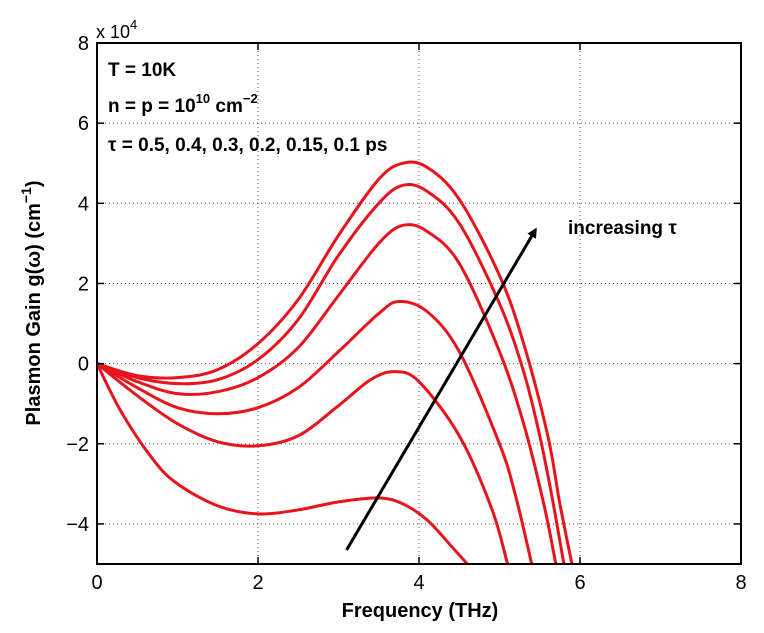 The height and width of the screenshot is (633, 764). I want to click on annotation-tau-values: τ = 0.5, 0.4, 0.3, 0.2, 0.15, 0.1 ps, so click(247, 145).